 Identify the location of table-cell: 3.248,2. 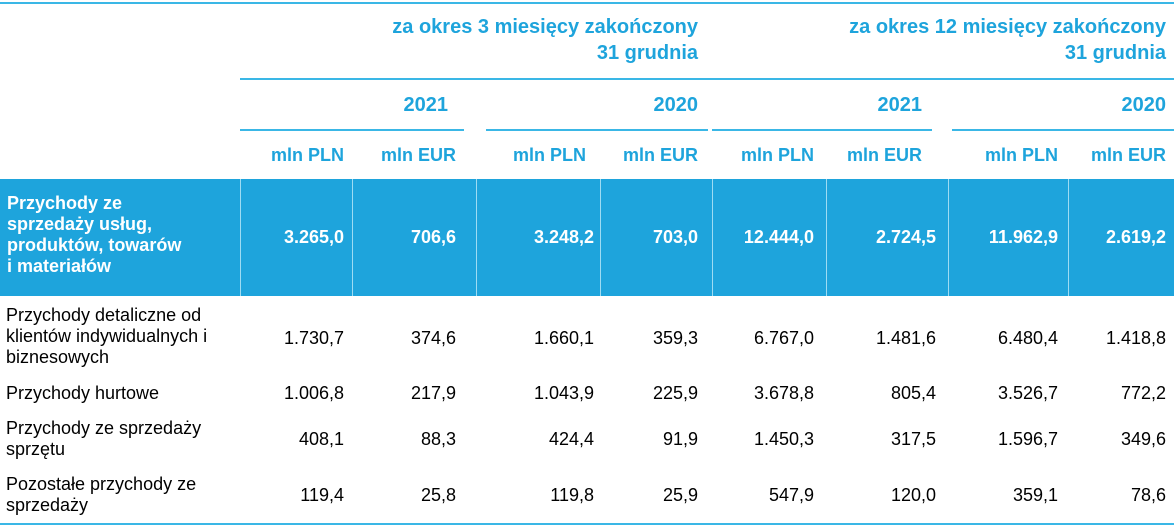
(563, 237).